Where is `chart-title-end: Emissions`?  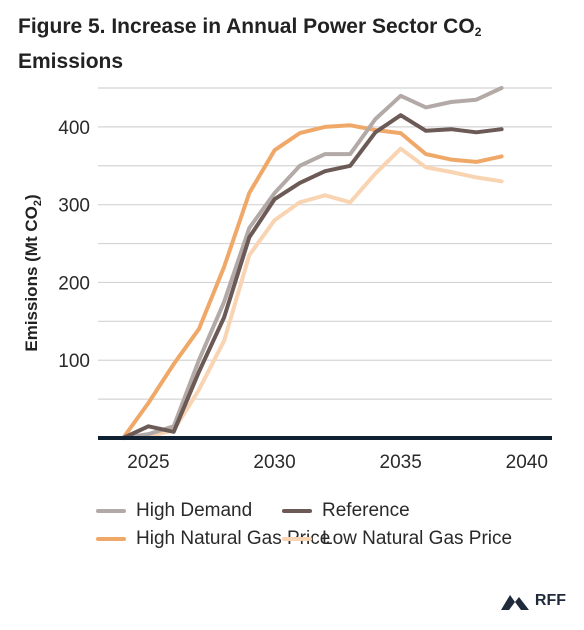 chart-title-end: Emissions is located at coordinates (71, 61).